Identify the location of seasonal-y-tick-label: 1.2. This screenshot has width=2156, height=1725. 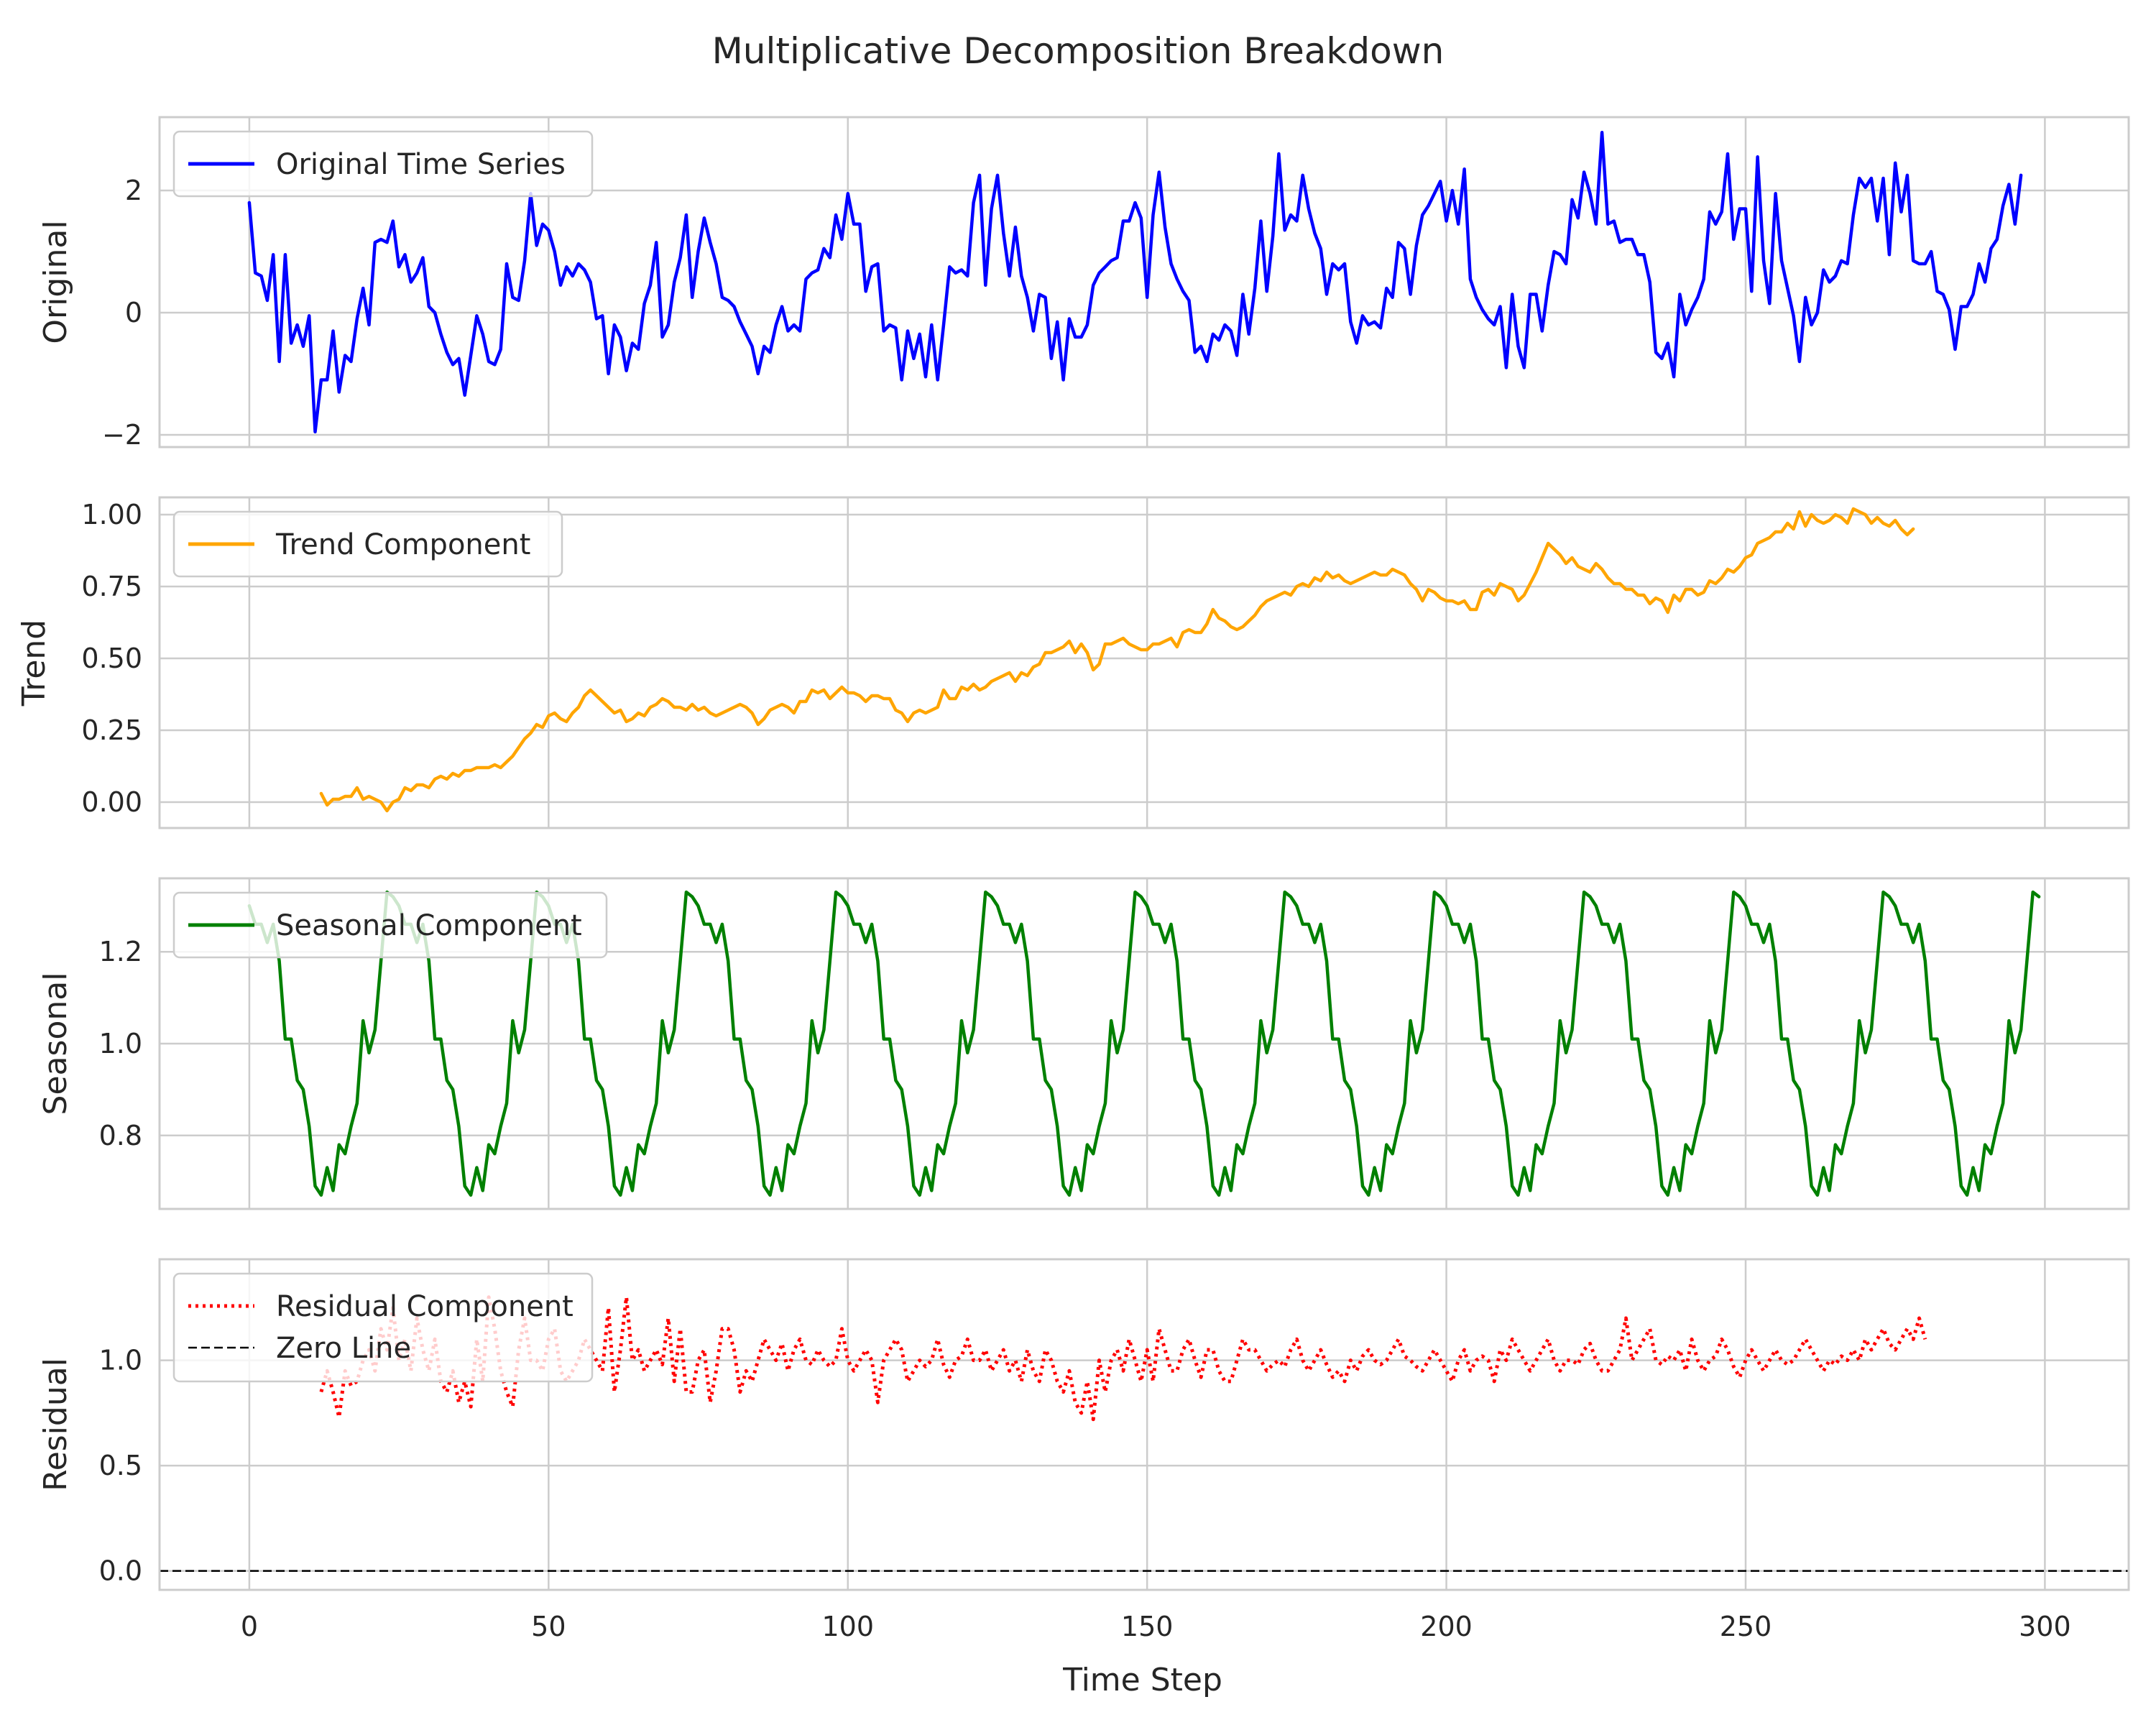
(120, 951).